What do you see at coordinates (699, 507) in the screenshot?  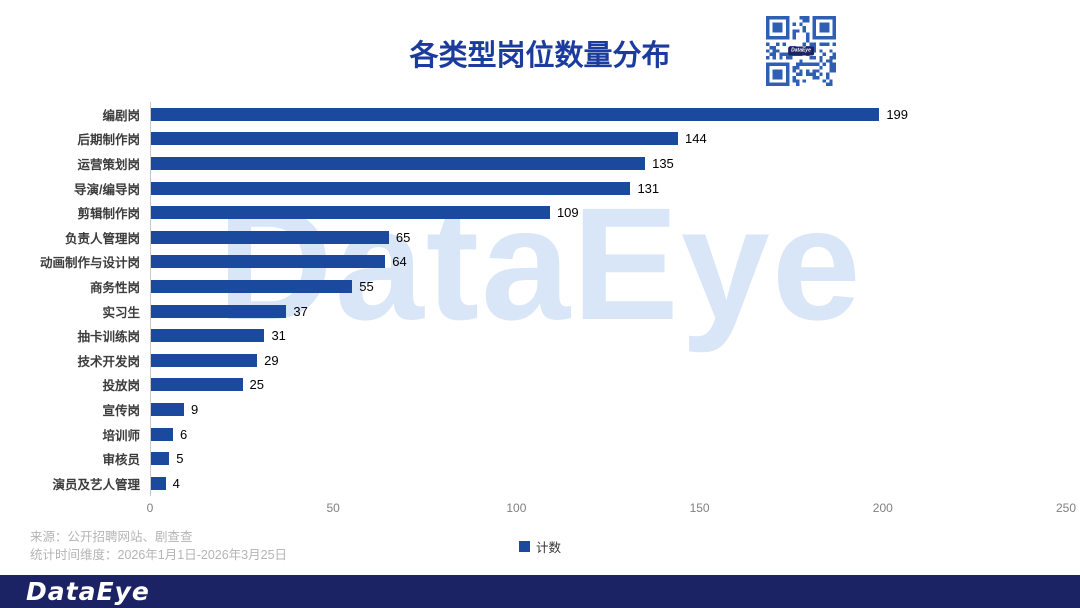 I see `x-tick-label: 150` at bounding box center [699, 507].